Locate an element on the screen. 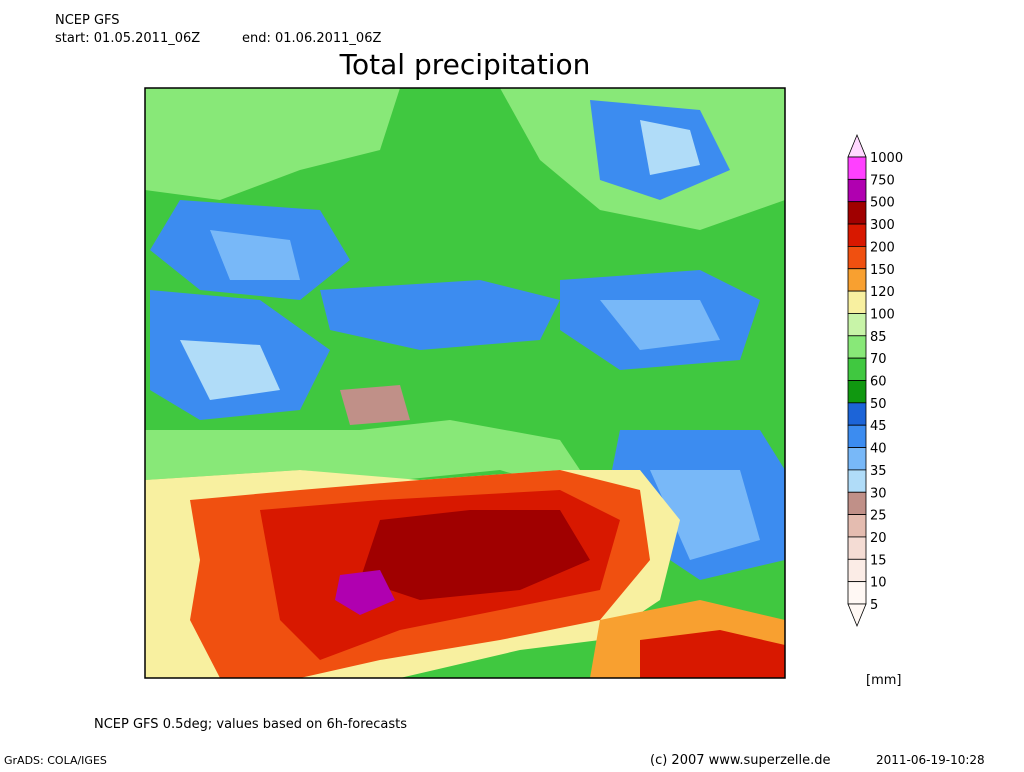 This screenshot has height=772, width=1024. map-title: Total precipitation is located at coordinates (465, 64).